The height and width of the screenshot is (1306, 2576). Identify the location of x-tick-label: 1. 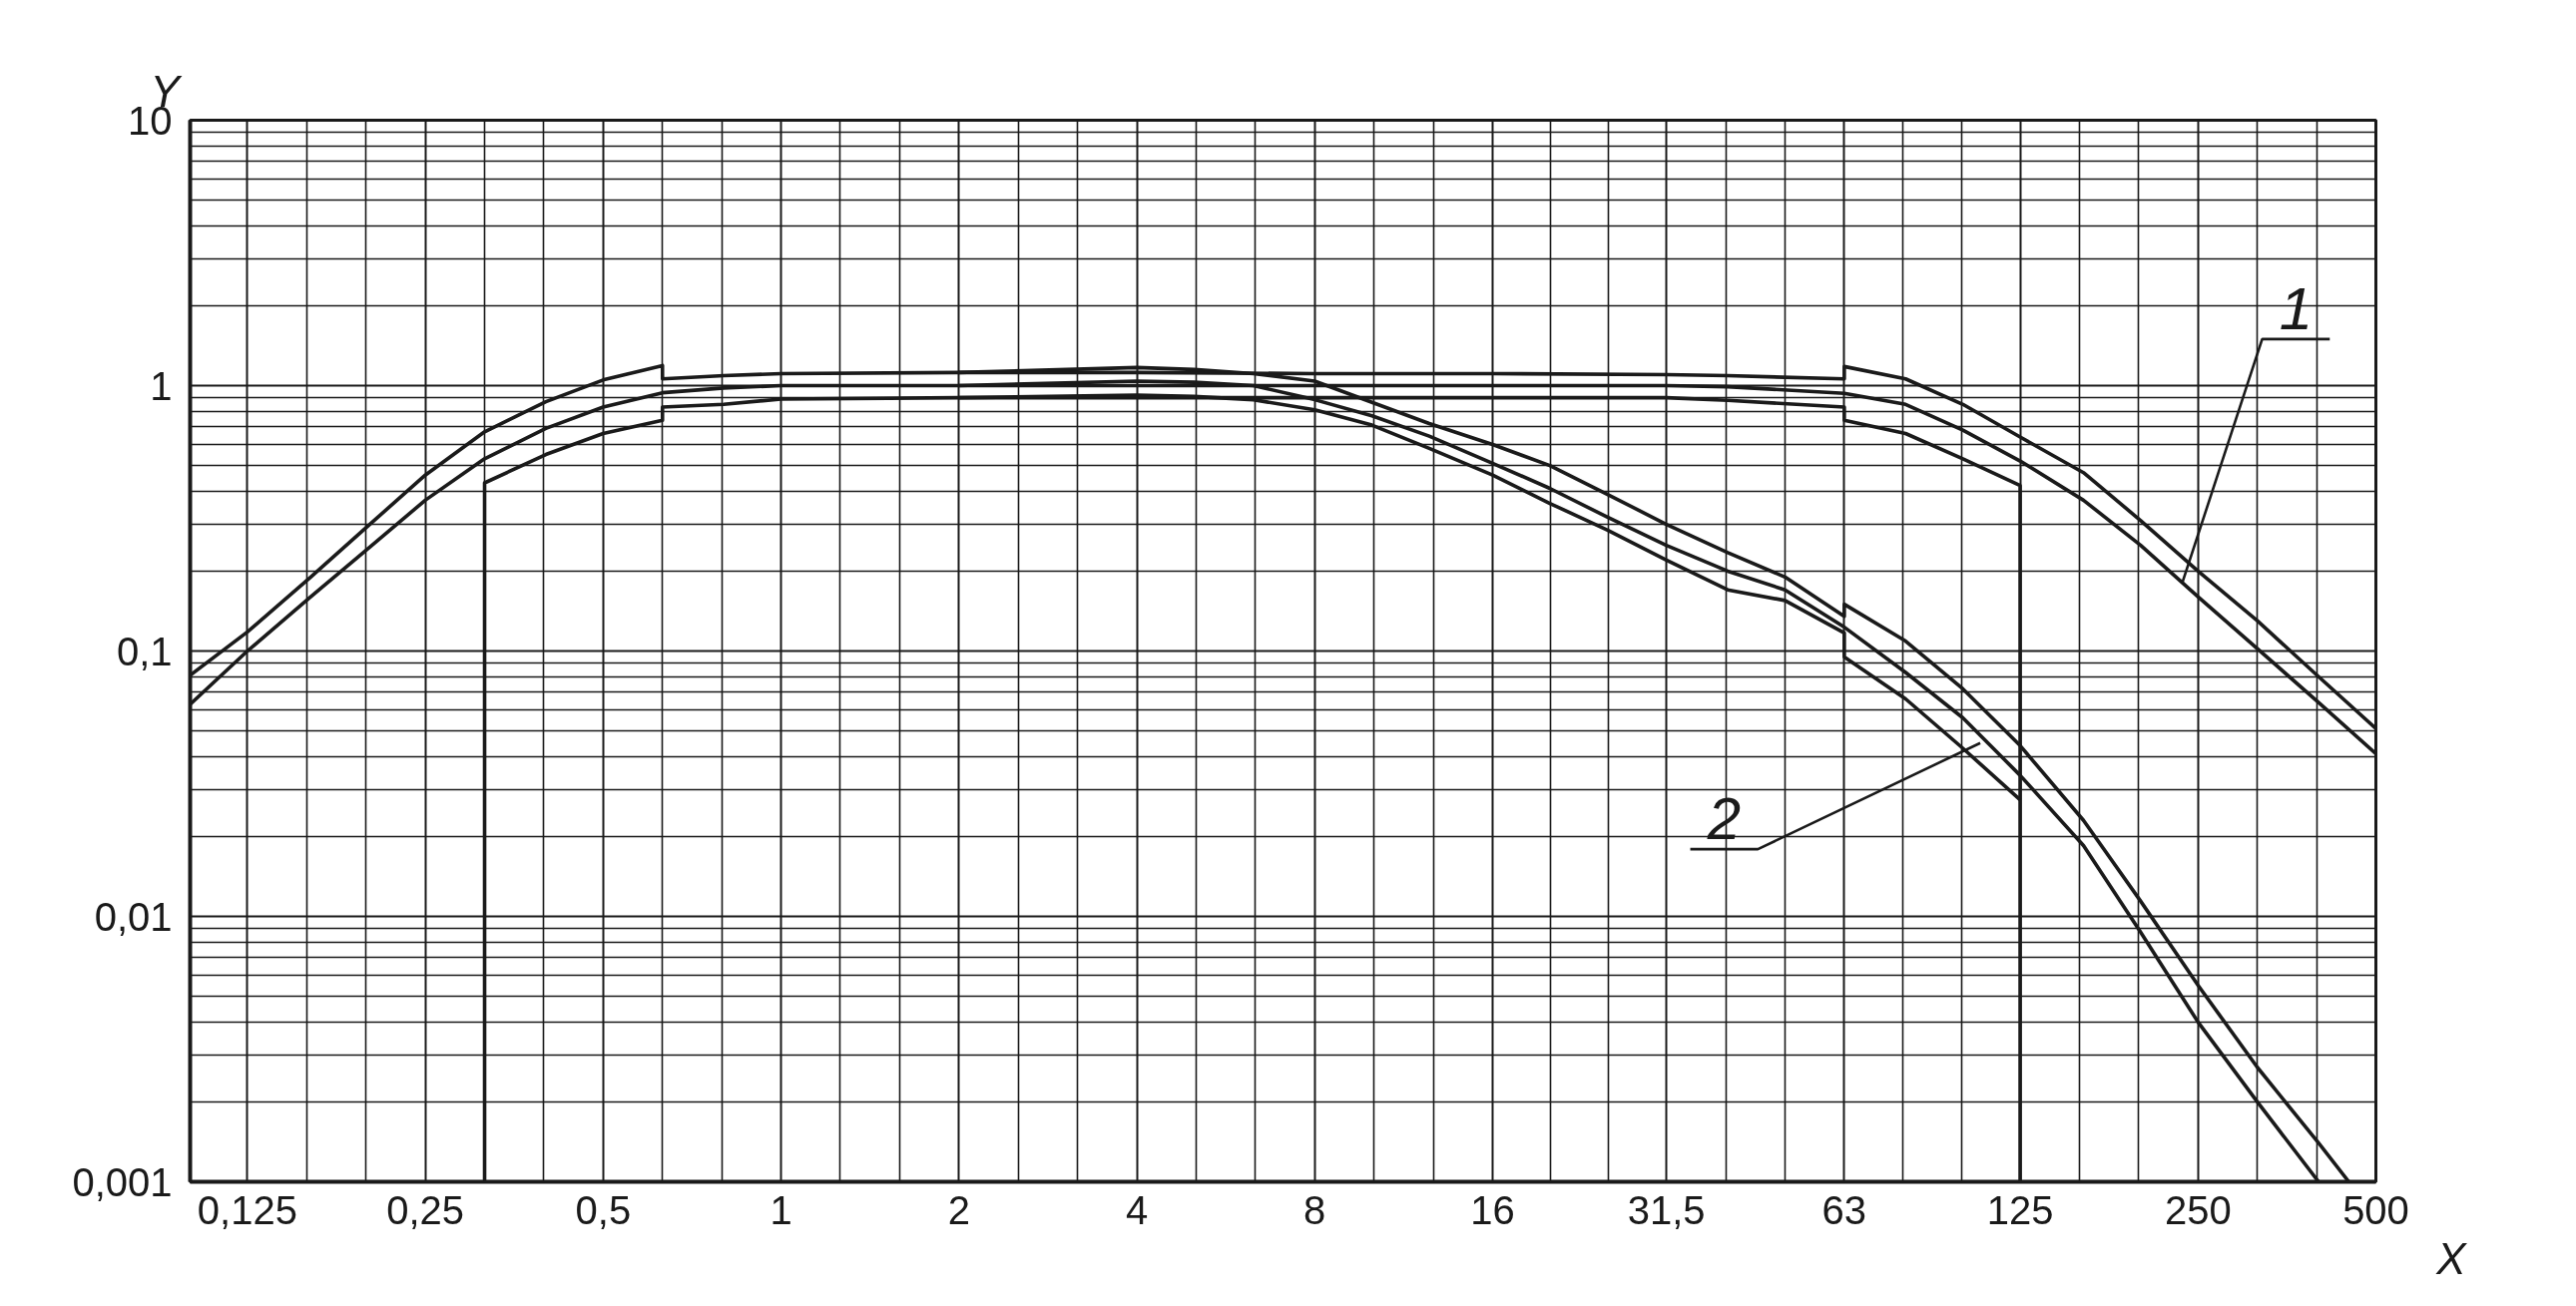
(781, 1209).